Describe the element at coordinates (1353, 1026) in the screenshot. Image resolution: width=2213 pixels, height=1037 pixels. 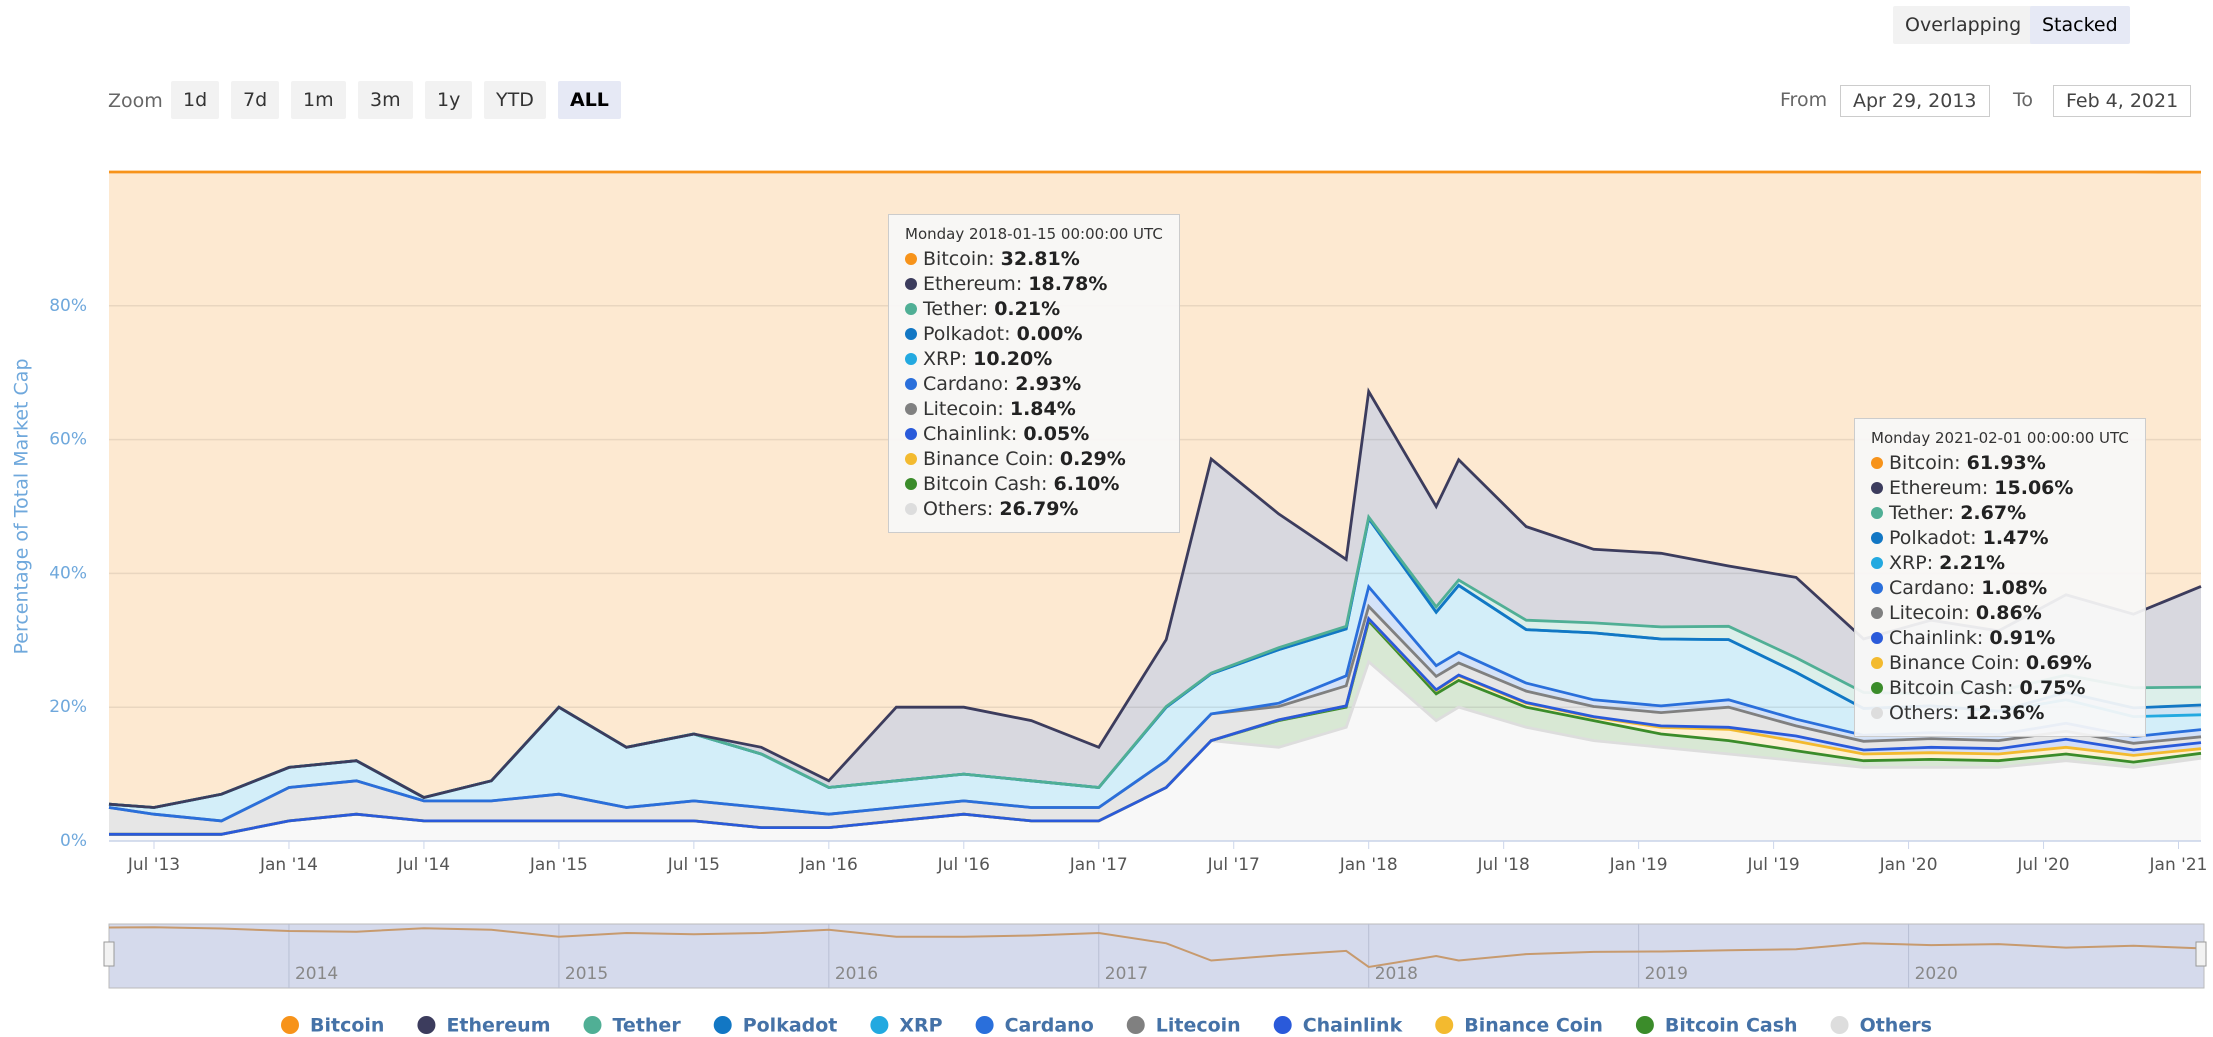
I see `legend-label: Chainlink` at that location.